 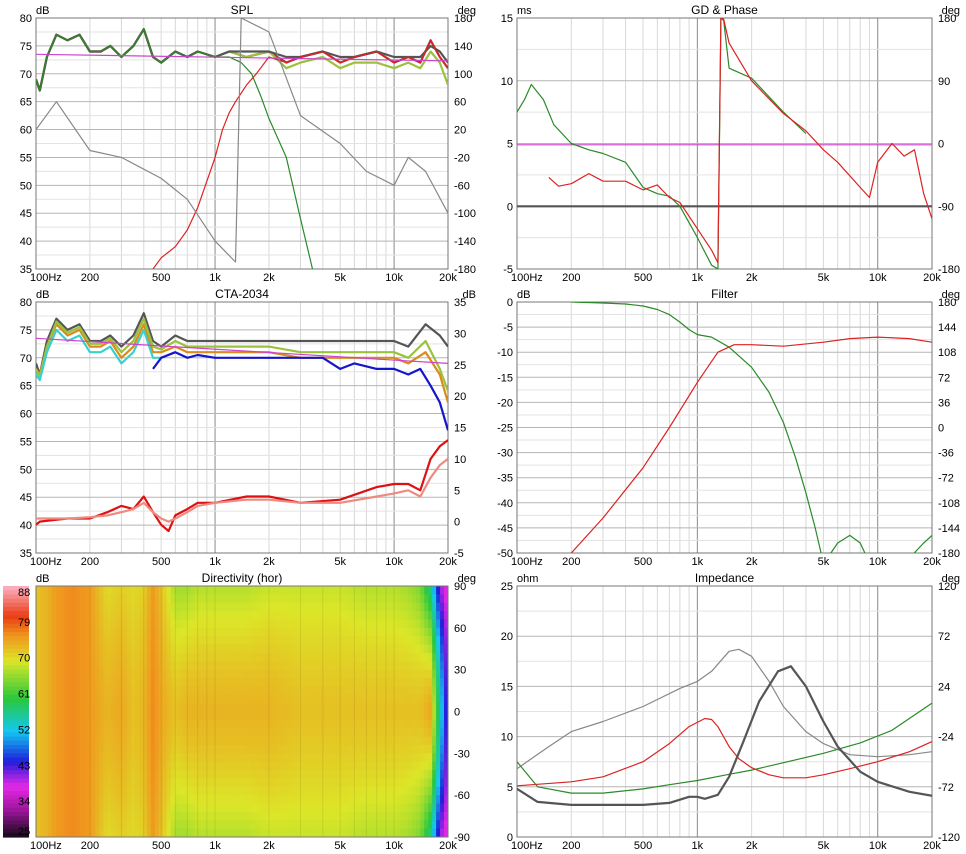 I want to click on y-tick-label: -5, so click(x=508, y=328).